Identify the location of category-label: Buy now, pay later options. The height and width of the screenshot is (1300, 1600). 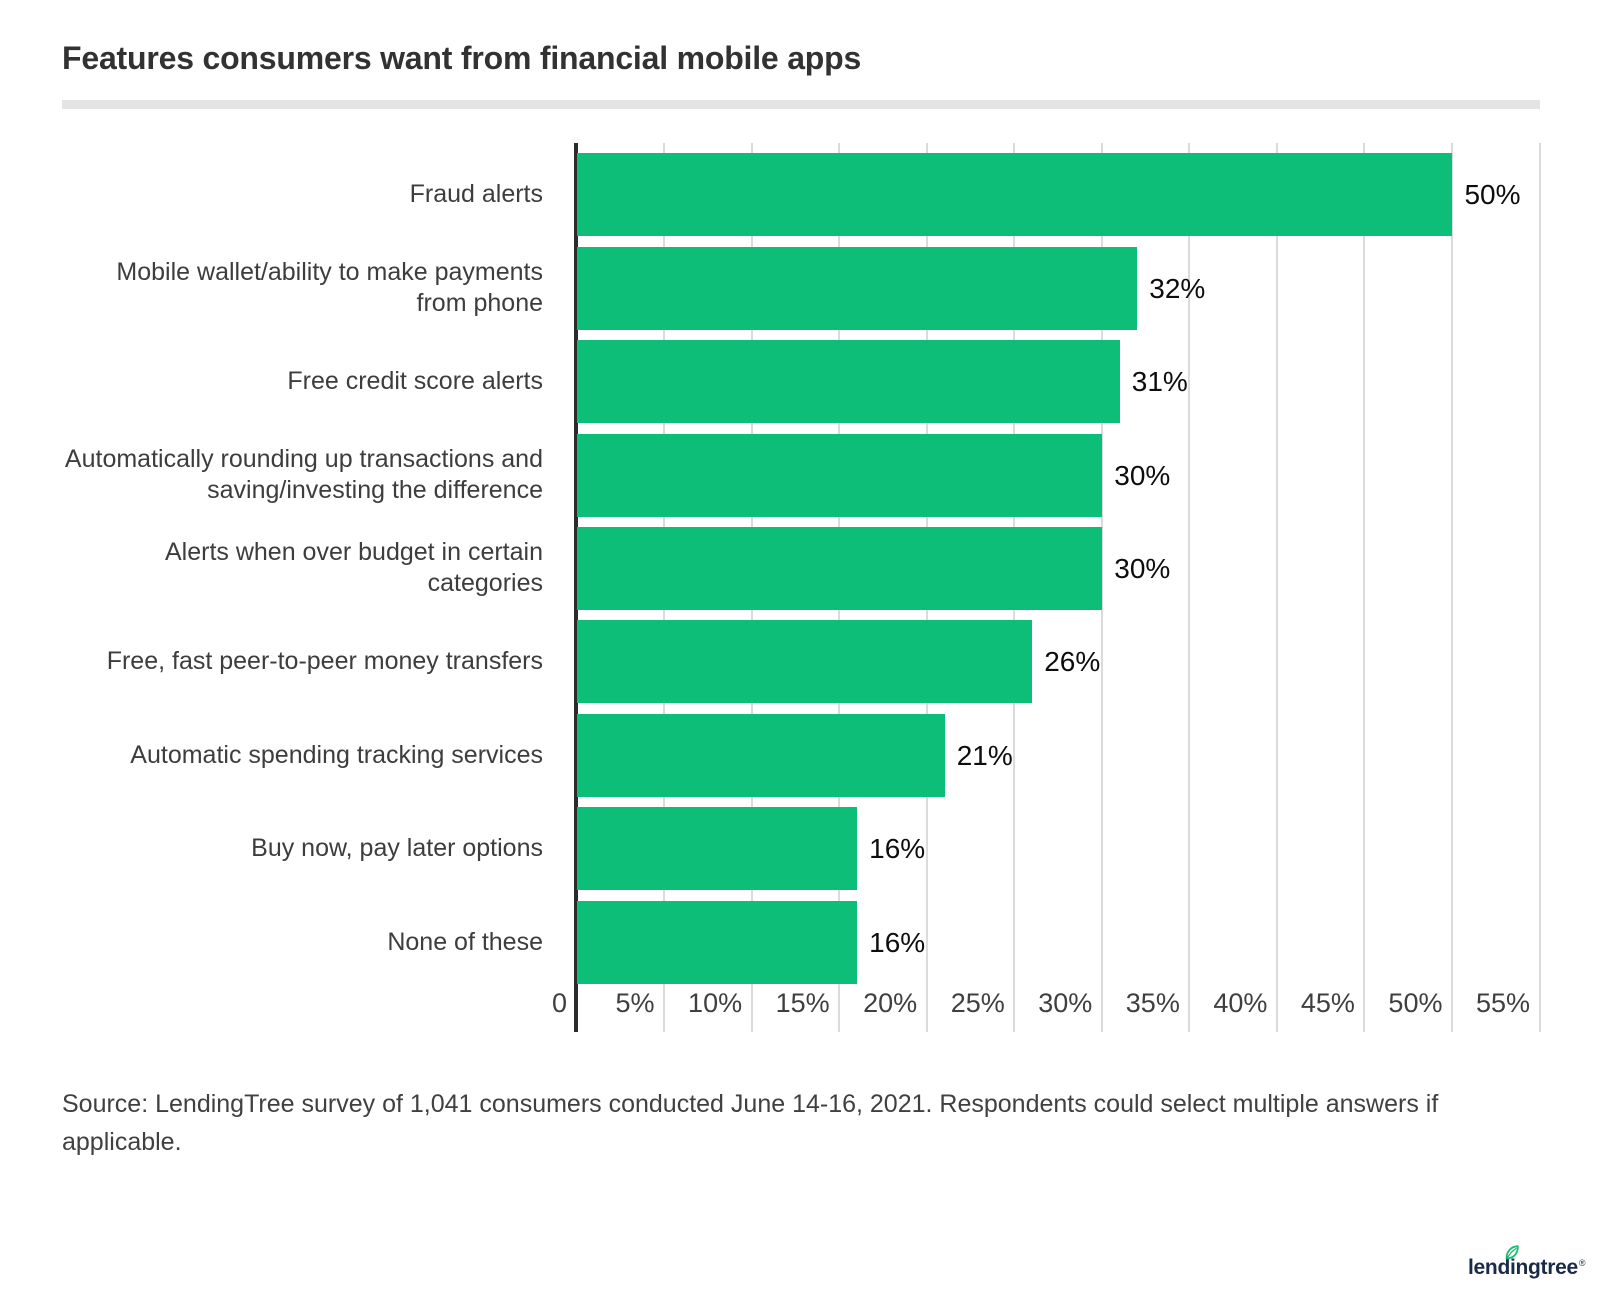
(397, 848).